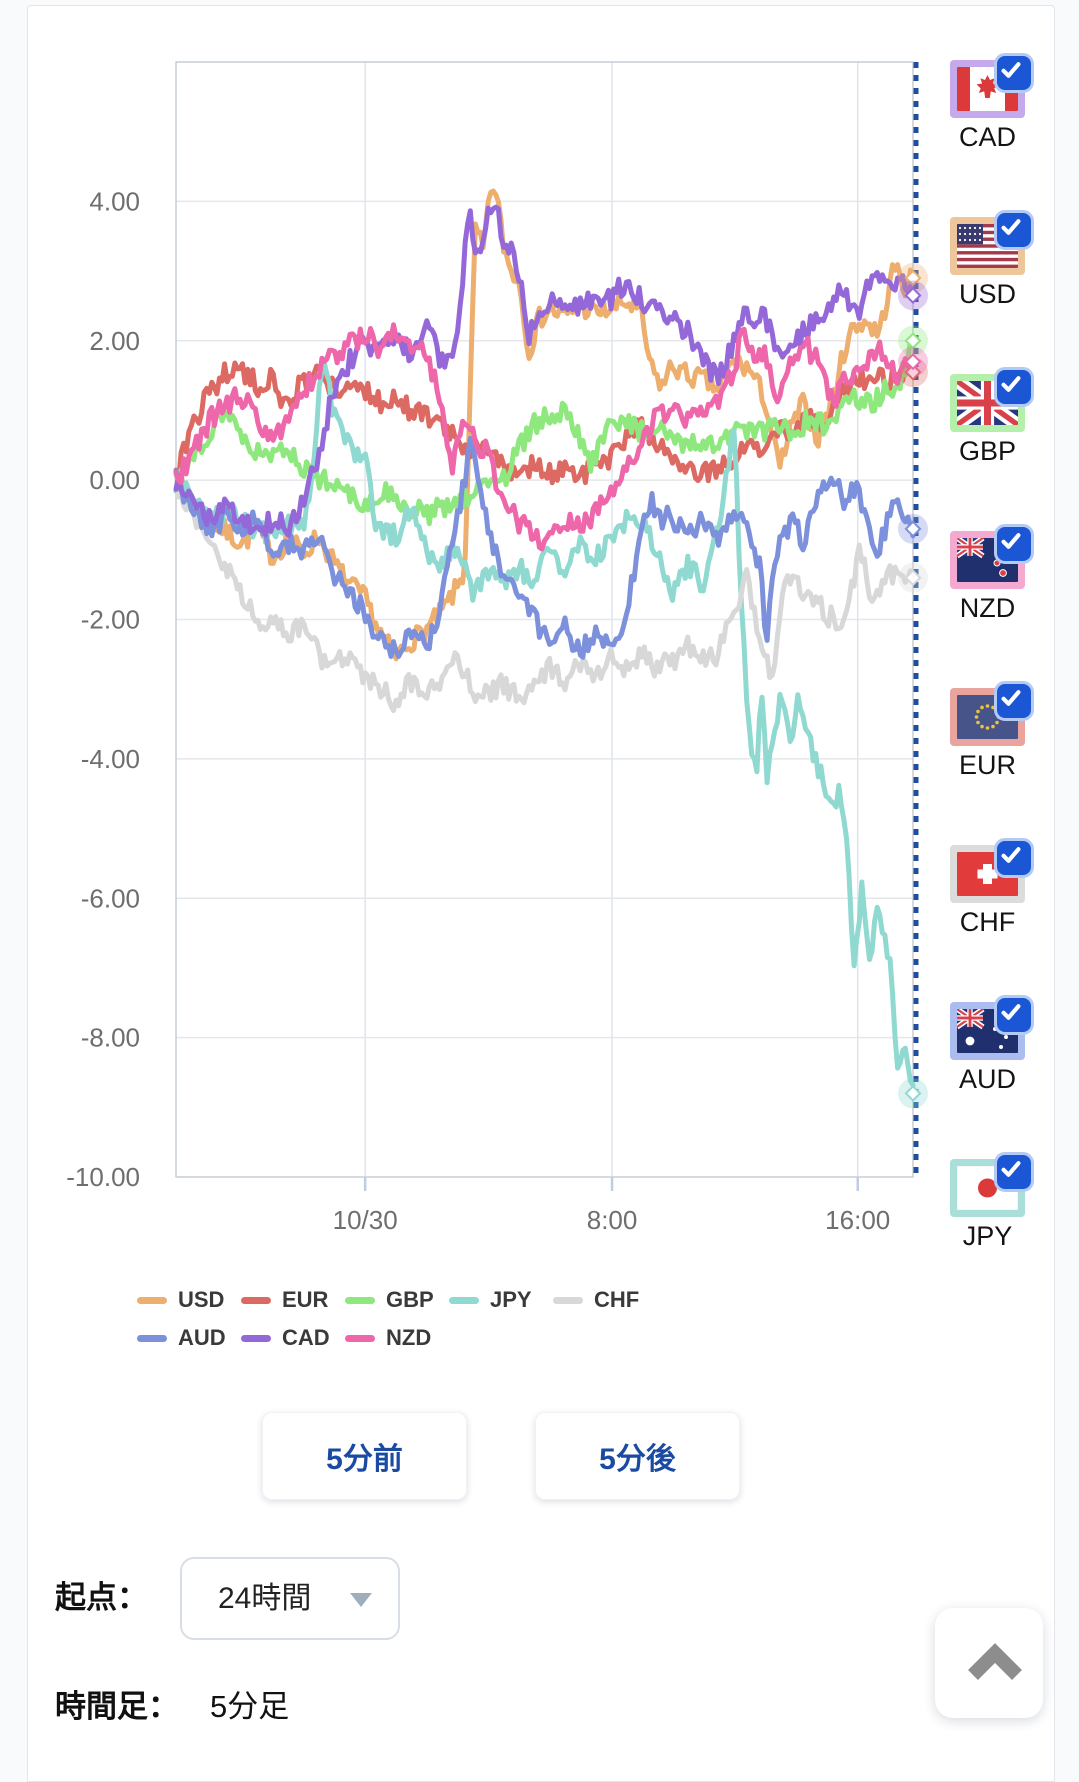 This screenshot has width=1079, height=1782. I want to click on currency-code-label: AUD, so click(987, 1079).